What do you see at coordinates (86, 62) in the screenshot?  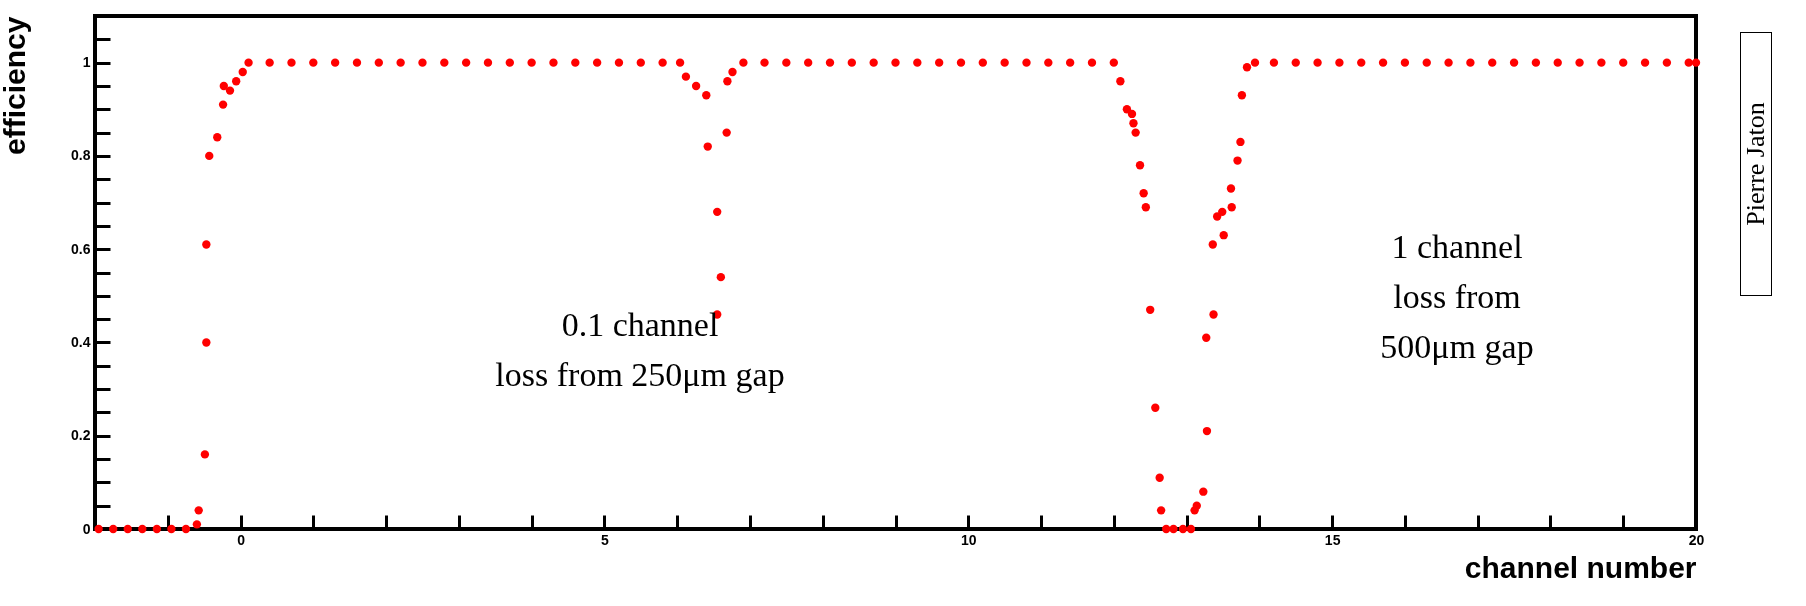 I see `y-tick-label: 1` at bounding box center [86, 62].